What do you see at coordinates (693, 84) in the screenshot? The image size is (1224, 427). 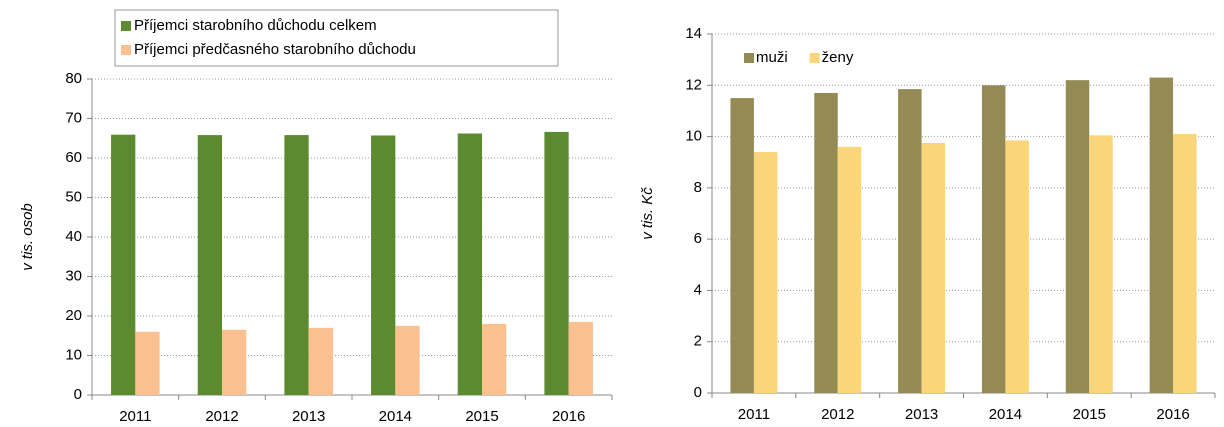 I see `y-tick-label: 12` at bounding box center [693, 84].